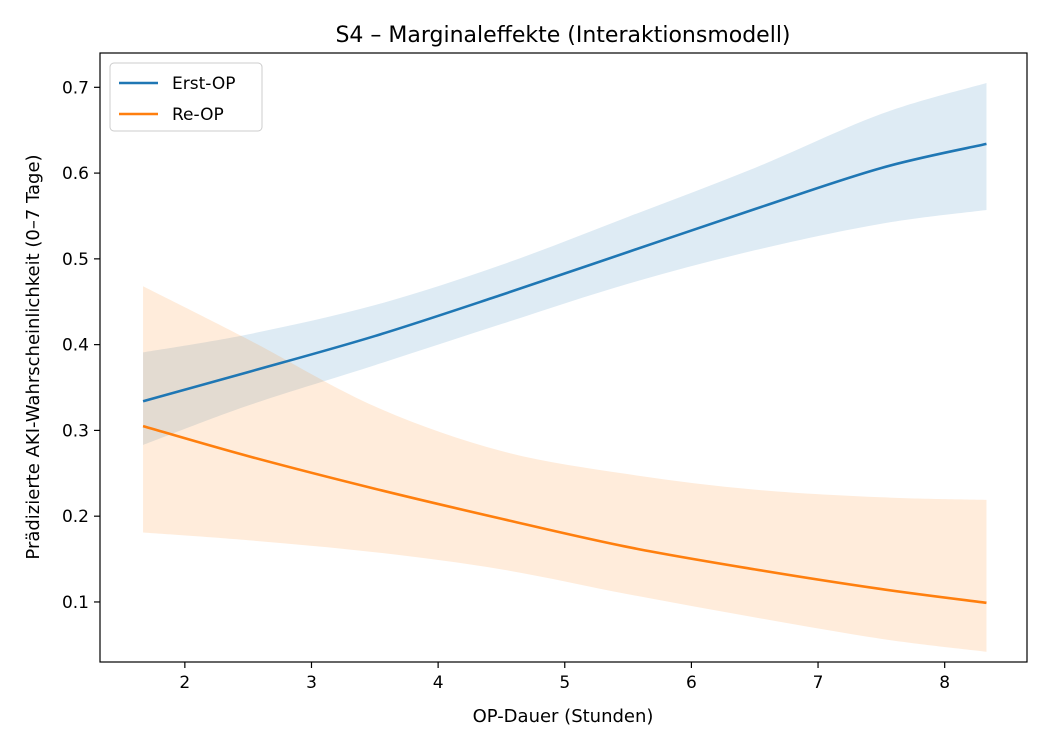  Describe the element at coordinates (75, 88) in the screenshot. I see `y-tick-label: 0.7` at that location.